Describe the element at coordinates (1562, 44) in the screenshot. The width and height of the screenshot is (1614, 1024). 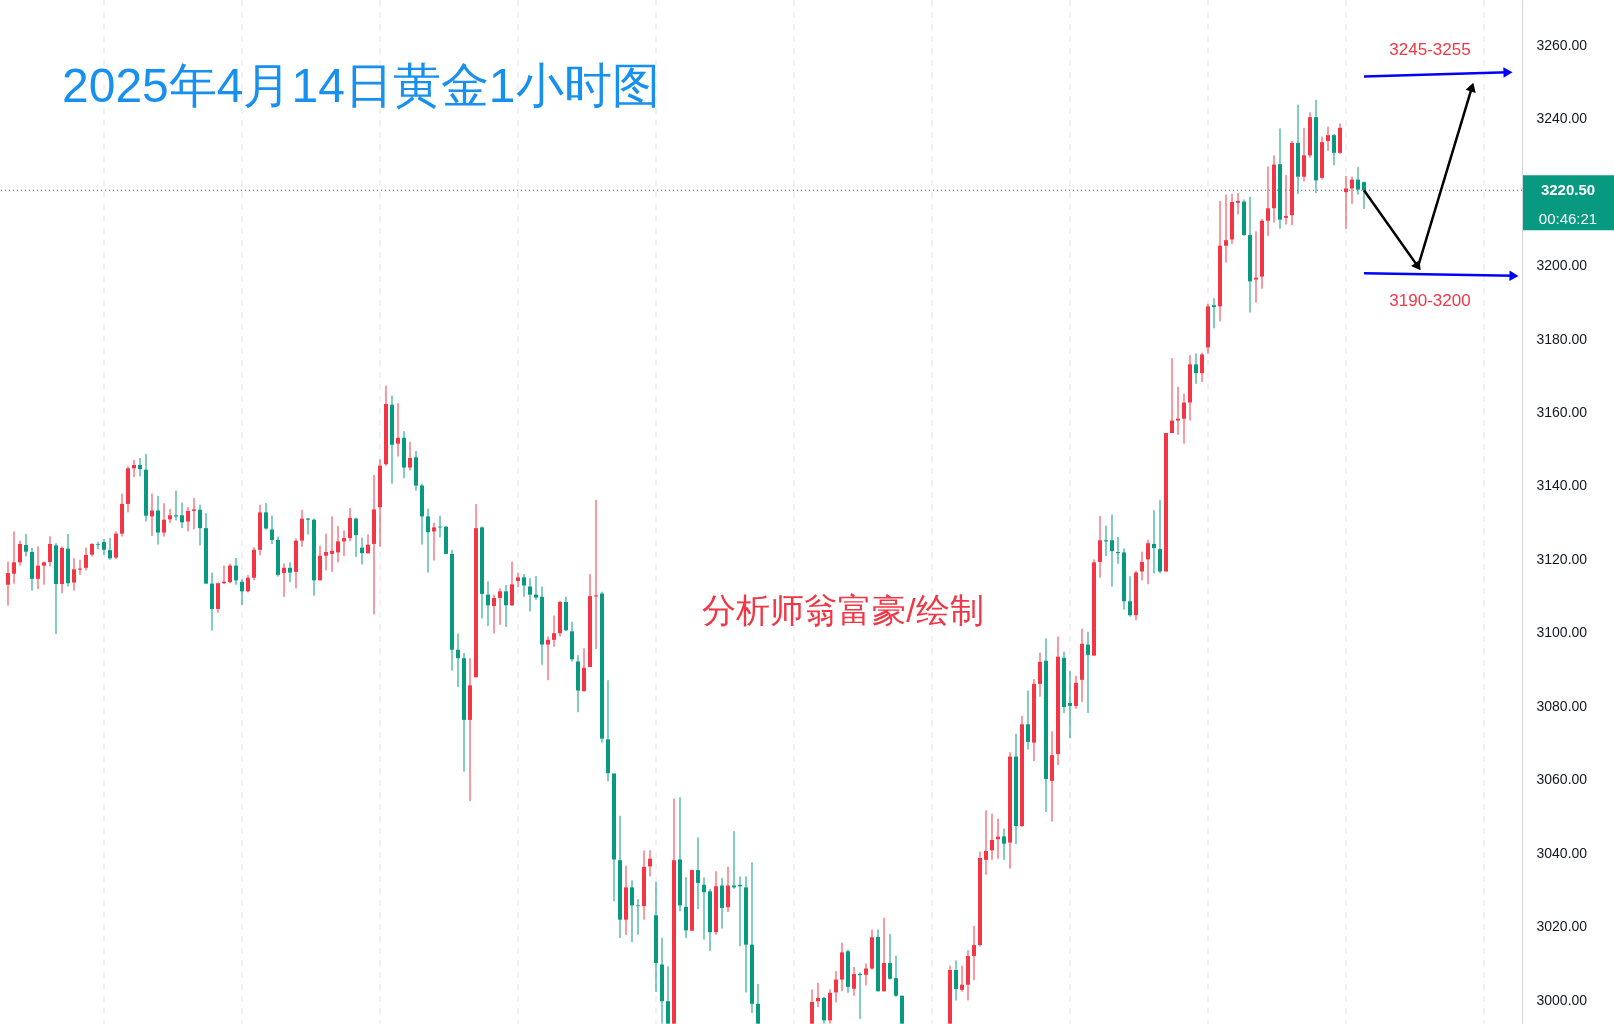
I see `y-tick-label: 3260.00` at that location.